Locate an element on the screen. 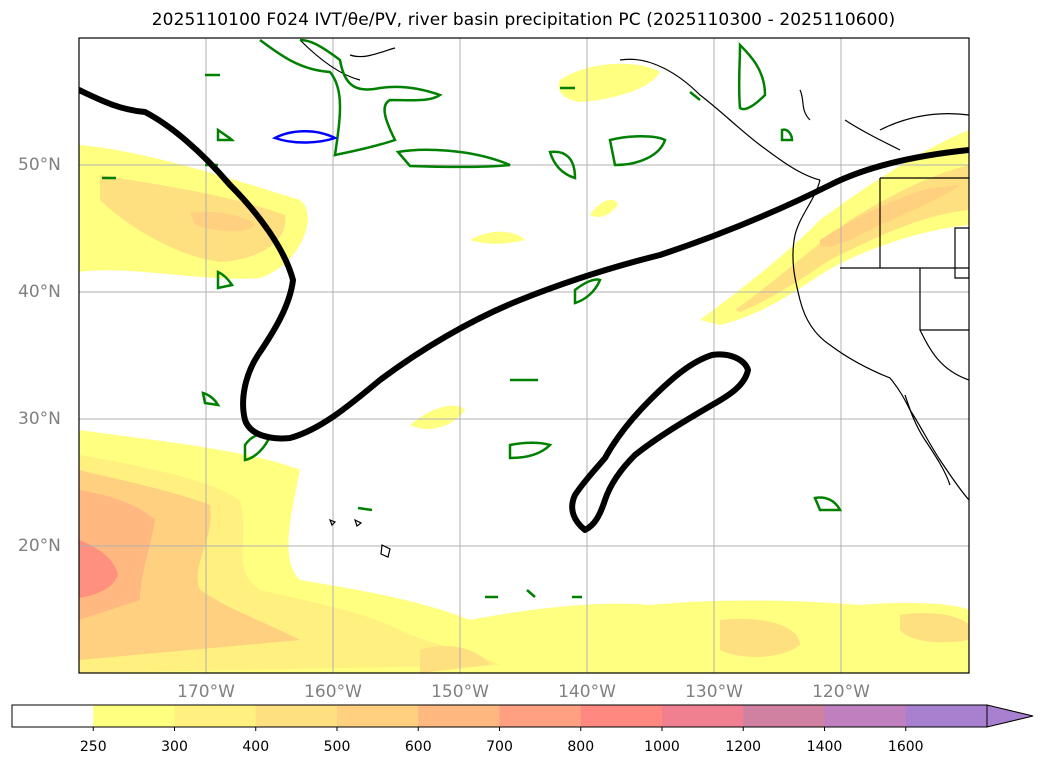 Image resolution: width=1047 pixels, height=767 pixels. lat-label-40n: 40°N is located at coordinates (39, 292).